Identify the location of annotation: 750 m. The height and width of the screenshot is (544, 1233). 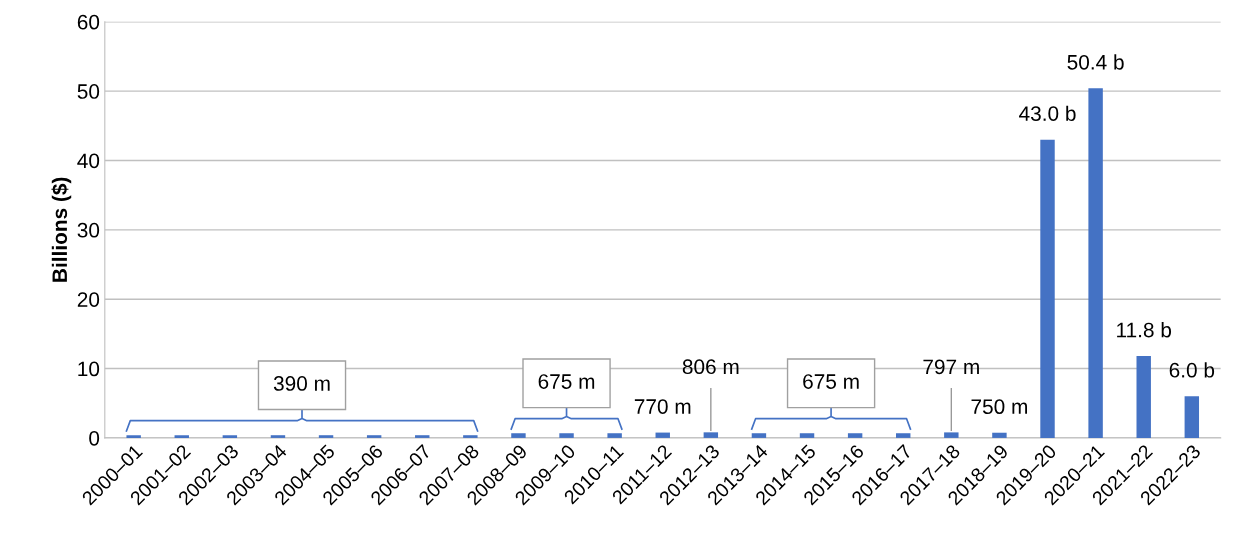
(999, 407).